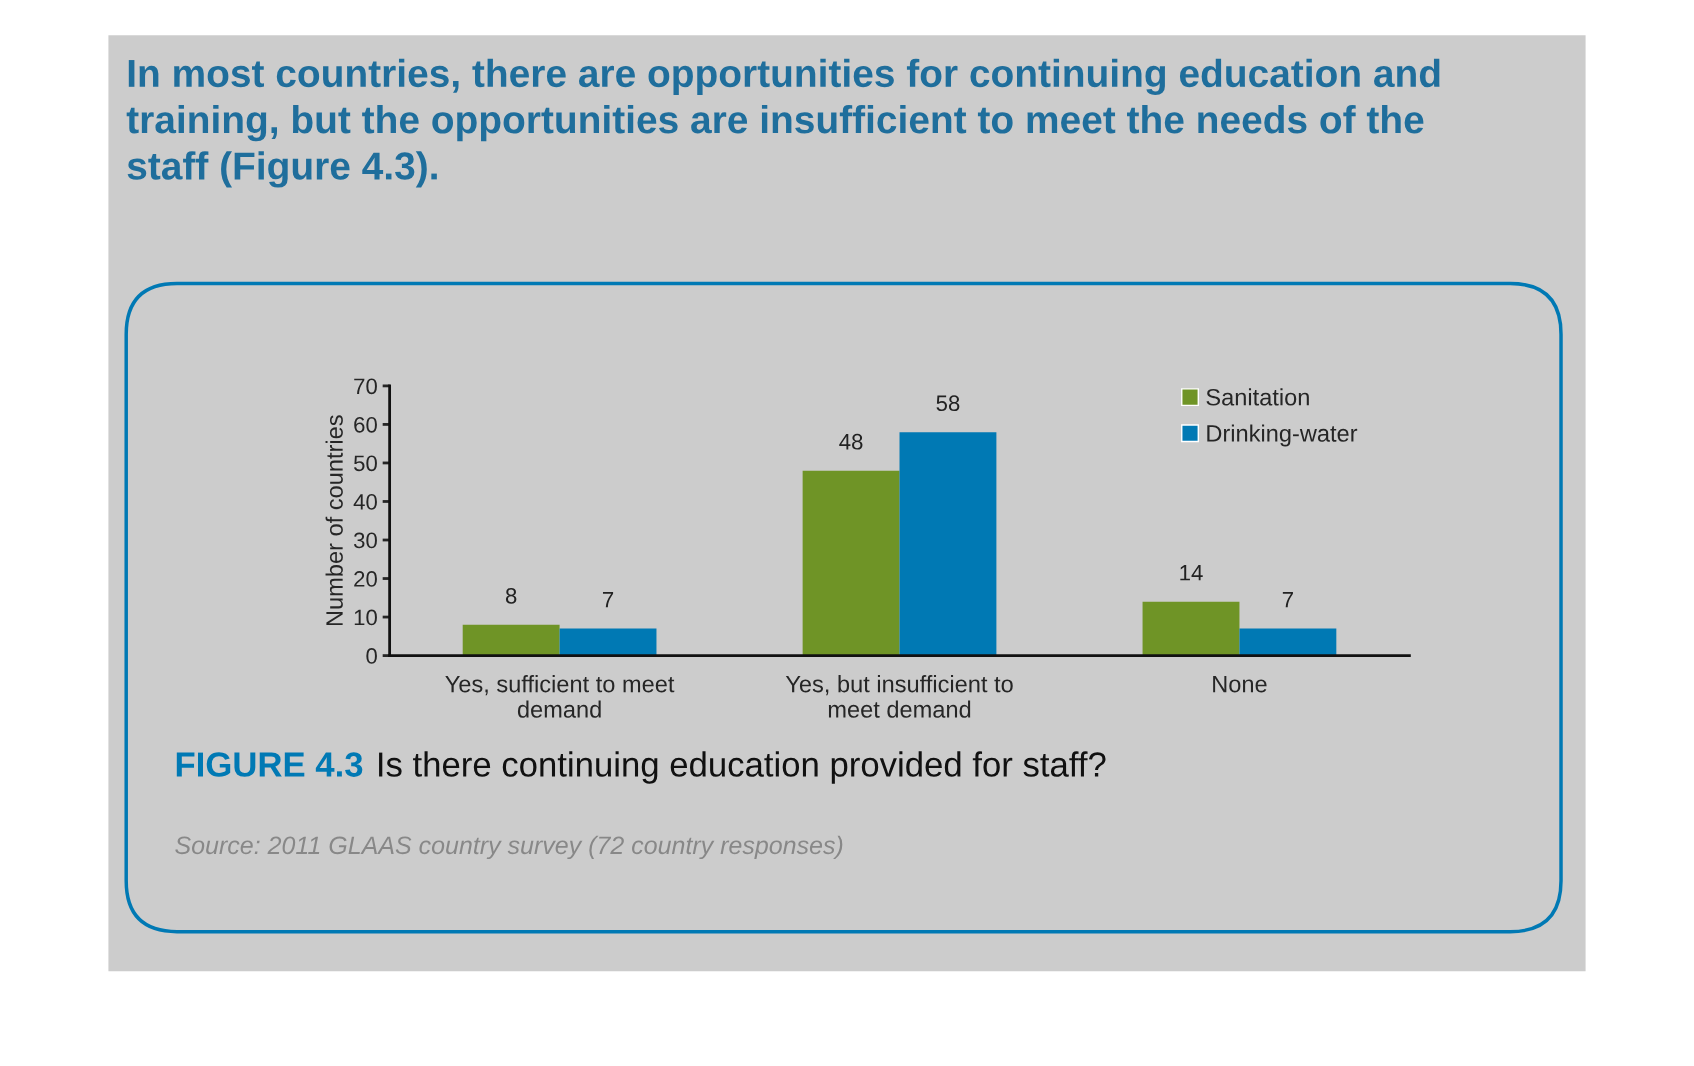 The height and width of the screenshot is (1066, 1694). What do you see at coordinates (365, 463) in the screenshot?
I see `y-tick-label: 50` at bounding box center [365, 463].